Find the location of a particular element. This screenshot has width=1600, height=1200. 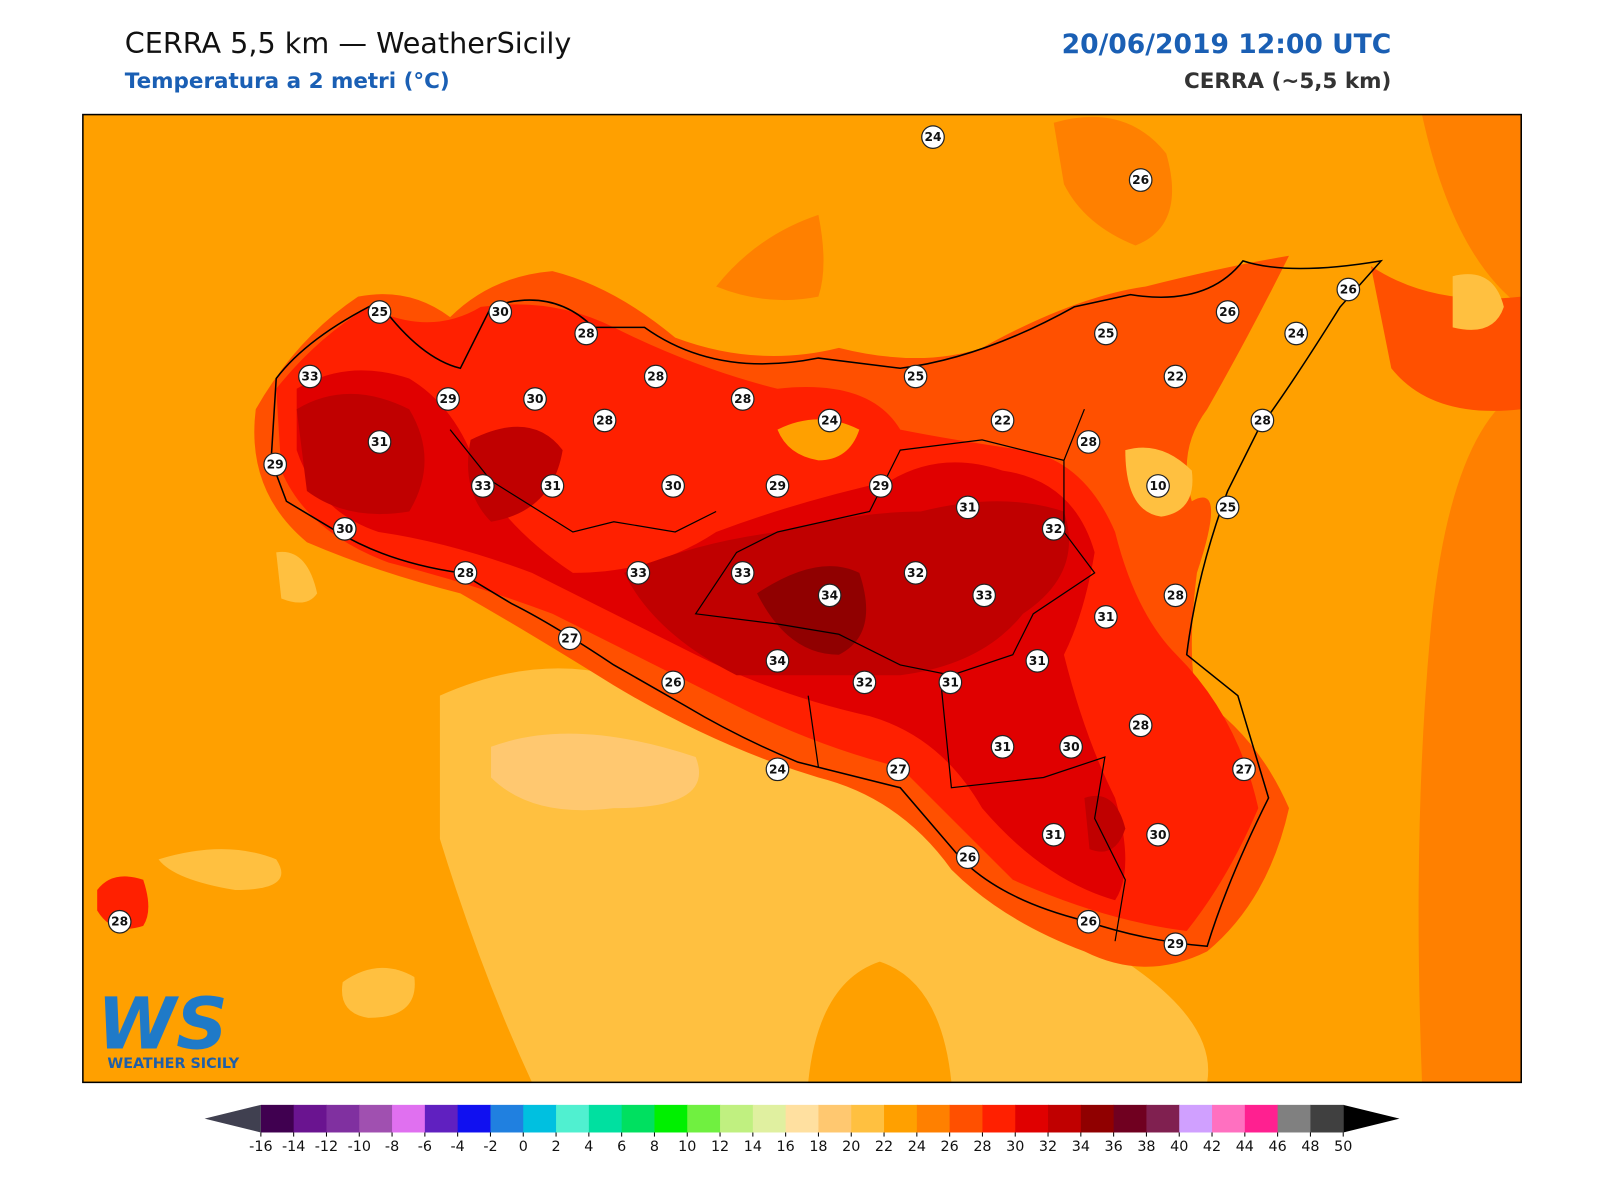

title: CERRA 5,5 km — WeatherSicily is located at coordinates (348, 43).